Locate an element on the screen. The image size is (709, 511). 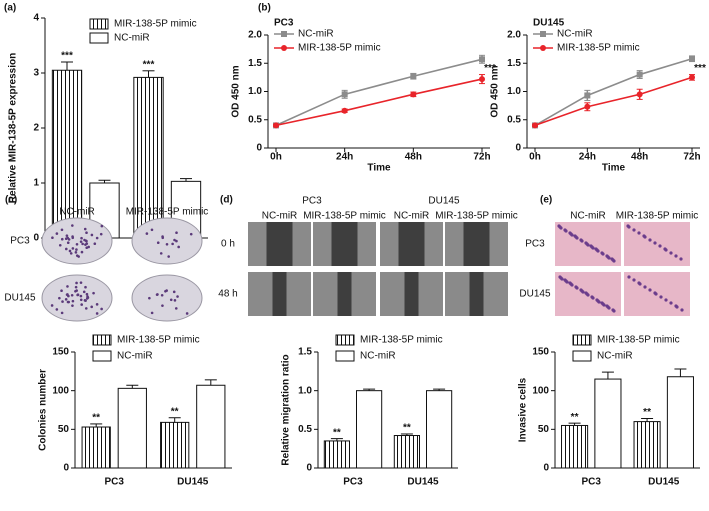
wound-gap is located at coordinates (279, 294).